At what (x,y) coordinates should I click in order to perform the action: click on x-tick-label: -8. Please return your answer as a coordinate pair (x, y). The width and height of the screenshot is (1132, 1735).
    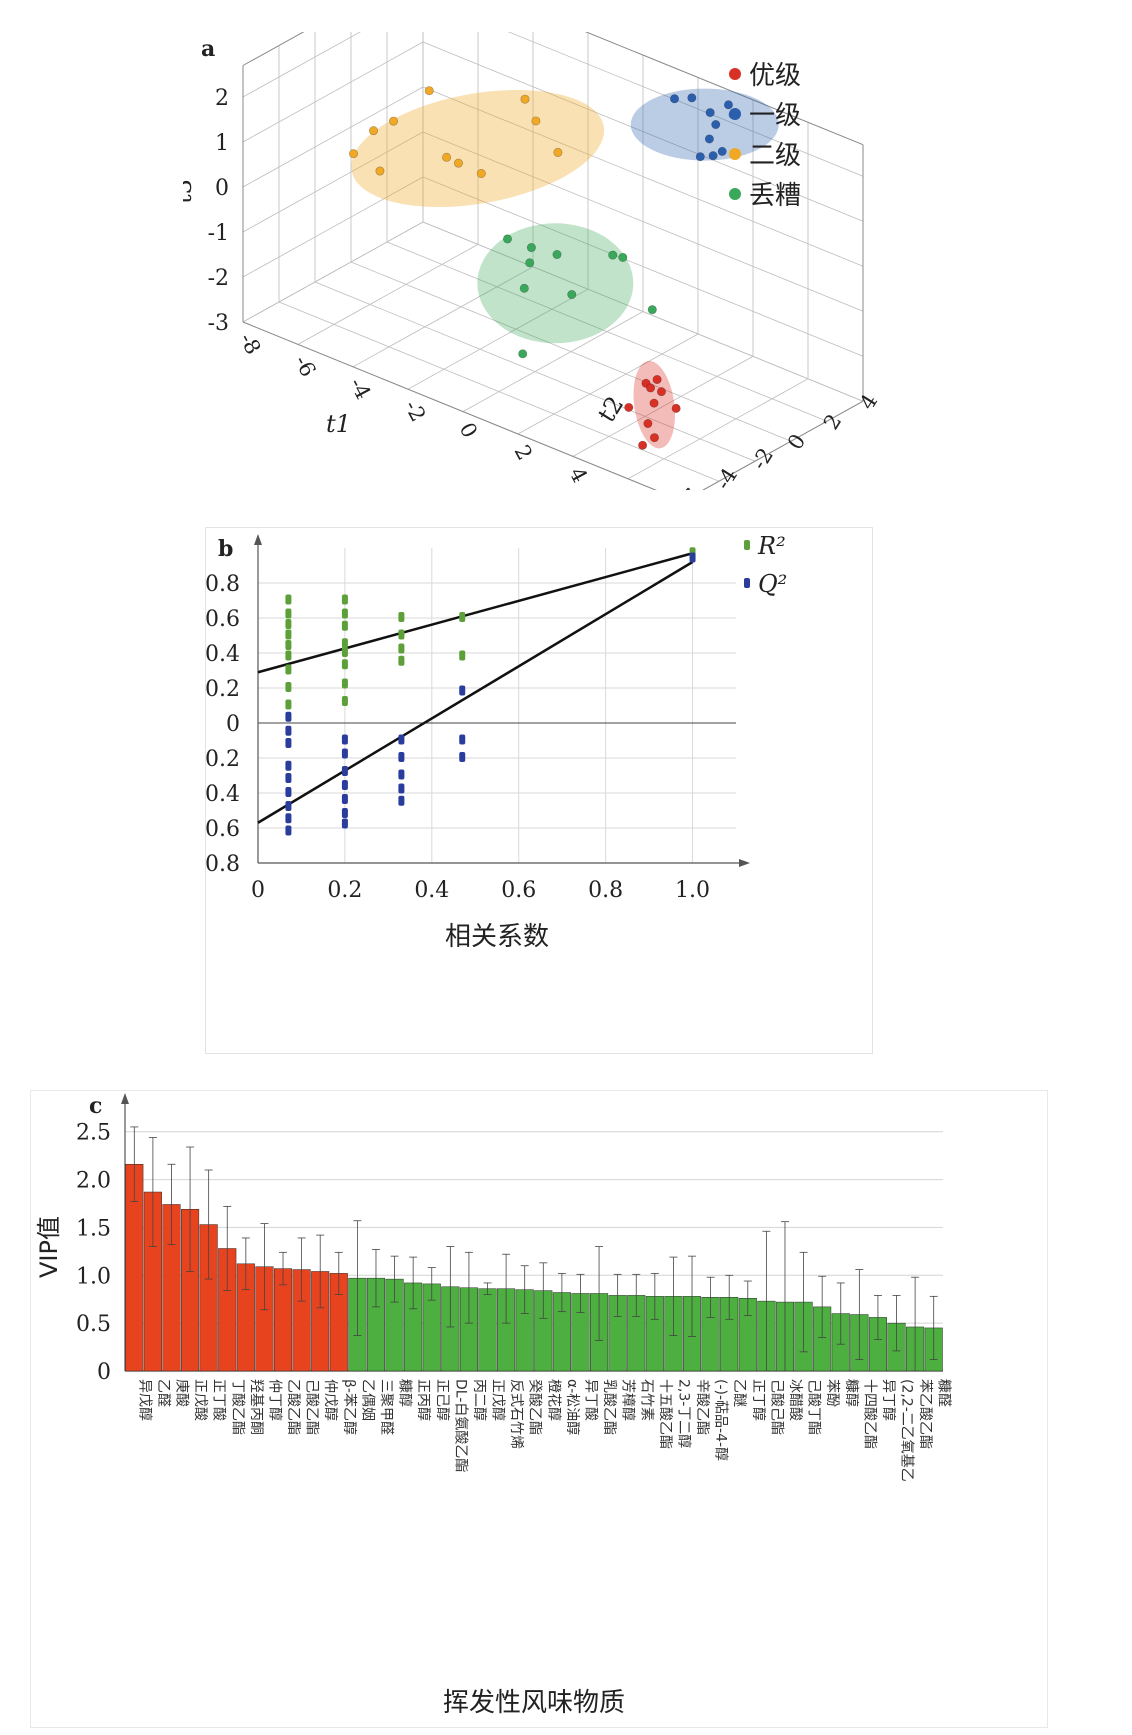
    Looking at the image, I should click on (250, 343).